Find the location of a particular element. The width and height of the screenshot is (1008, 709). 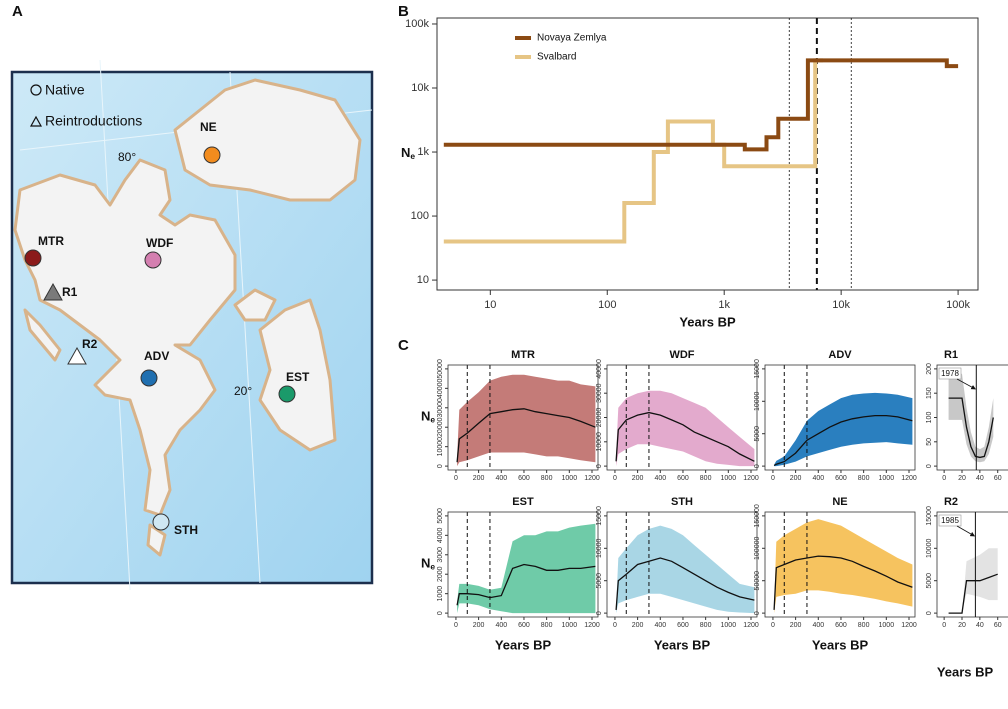

y-axis-label-main: N is located at coordinates (425, 563).